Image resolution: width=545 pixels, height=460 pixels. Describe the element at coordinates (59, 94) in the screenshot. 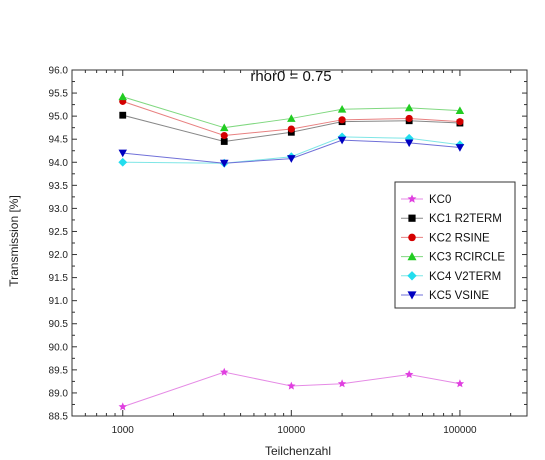

I see `y-tick-label: 95.5` at that location.